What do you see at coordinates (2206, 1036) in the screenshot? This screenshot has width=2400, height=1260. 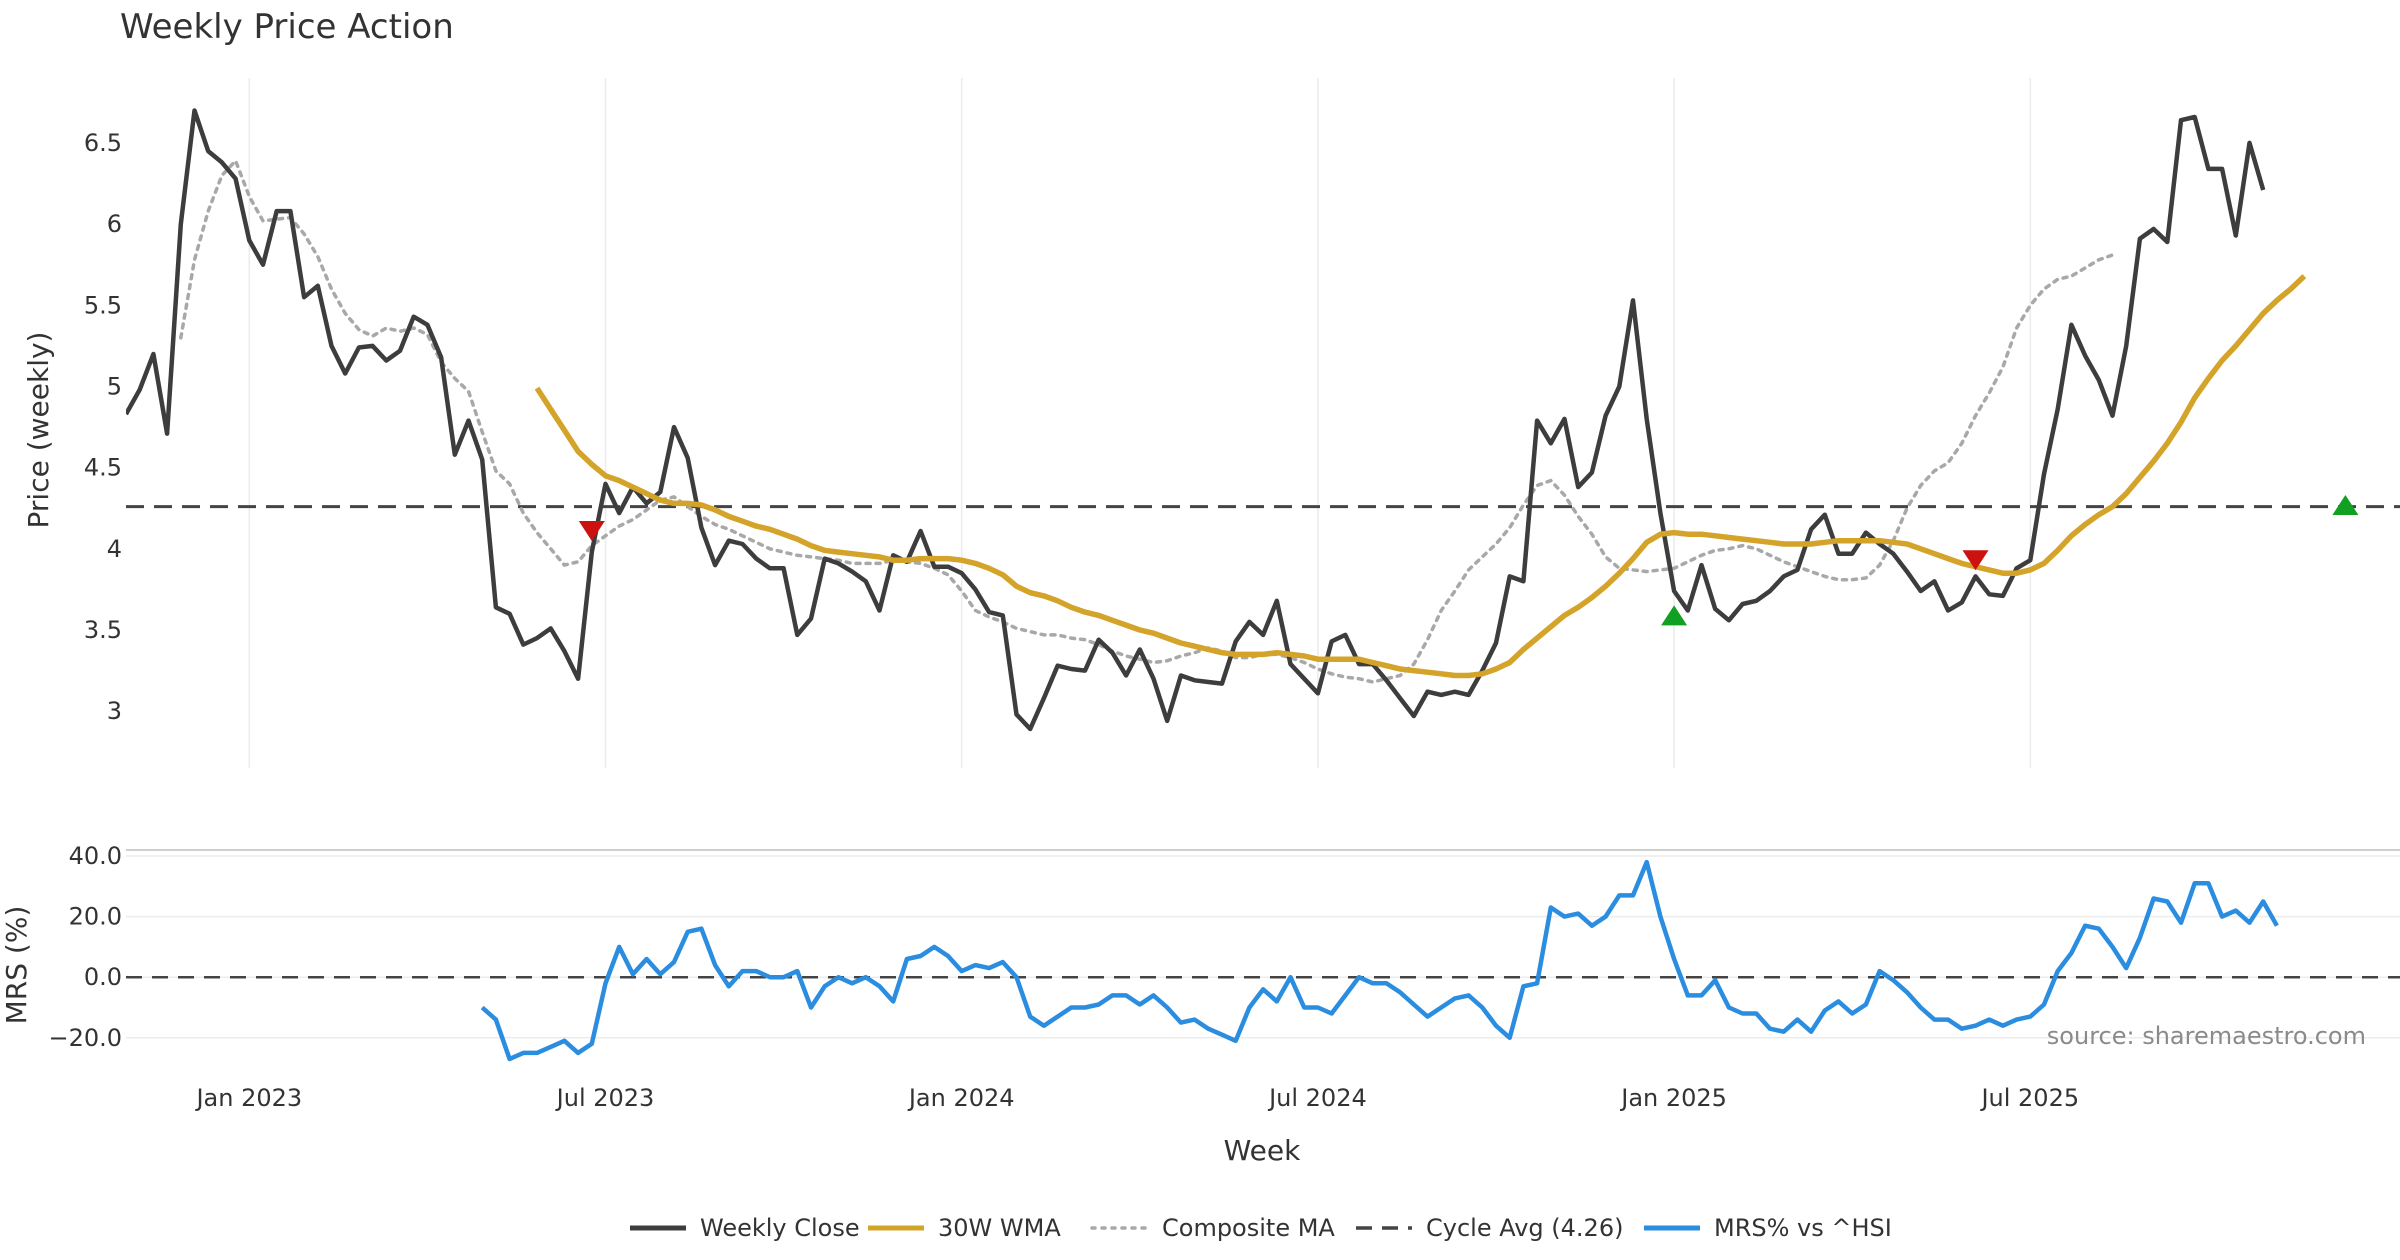 I see `source-note: source: sharemaestro.com` at bounding box center [2206, 1036].